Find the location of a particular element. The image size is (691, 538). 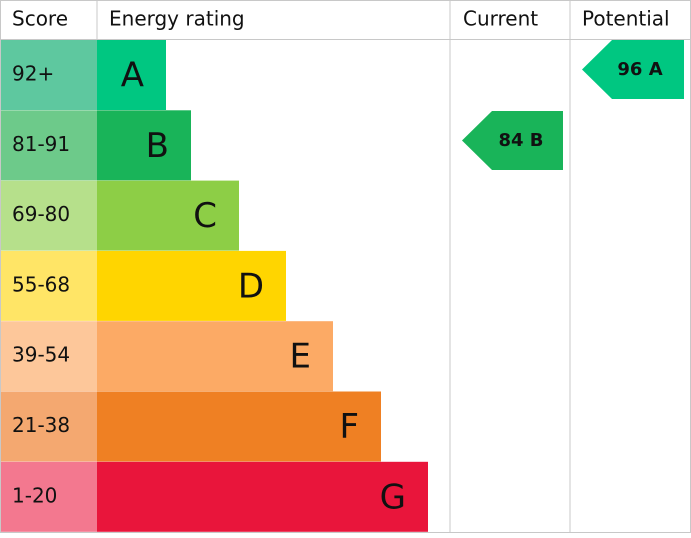

rating-letter: F is located at coordinates (349, 427).